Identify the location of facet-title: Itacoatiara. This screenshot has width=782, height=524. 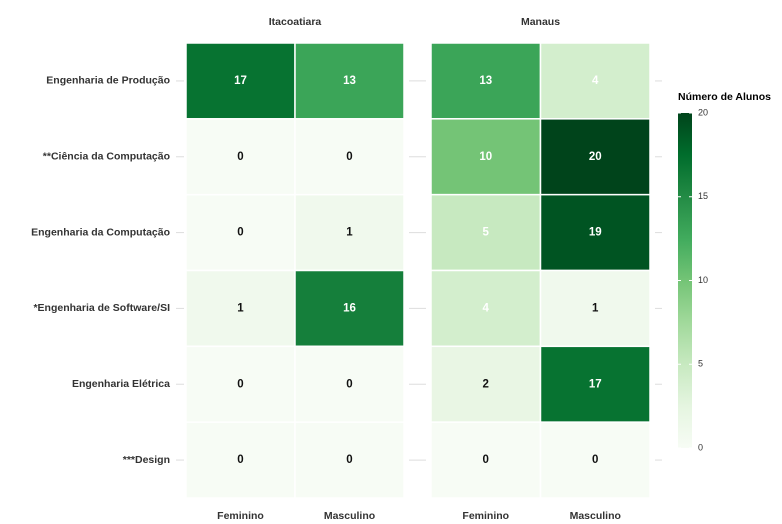
(295, 22).